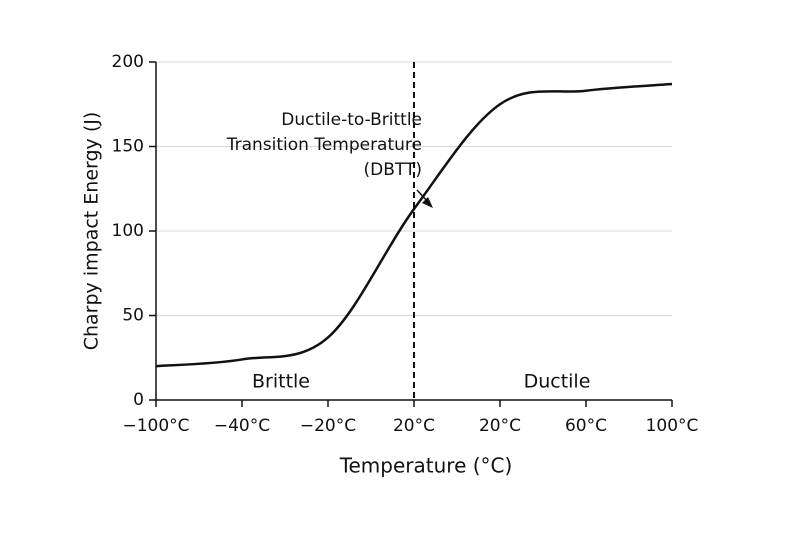  I want to click on x-tick-label: −100°C, so click(155, 426).